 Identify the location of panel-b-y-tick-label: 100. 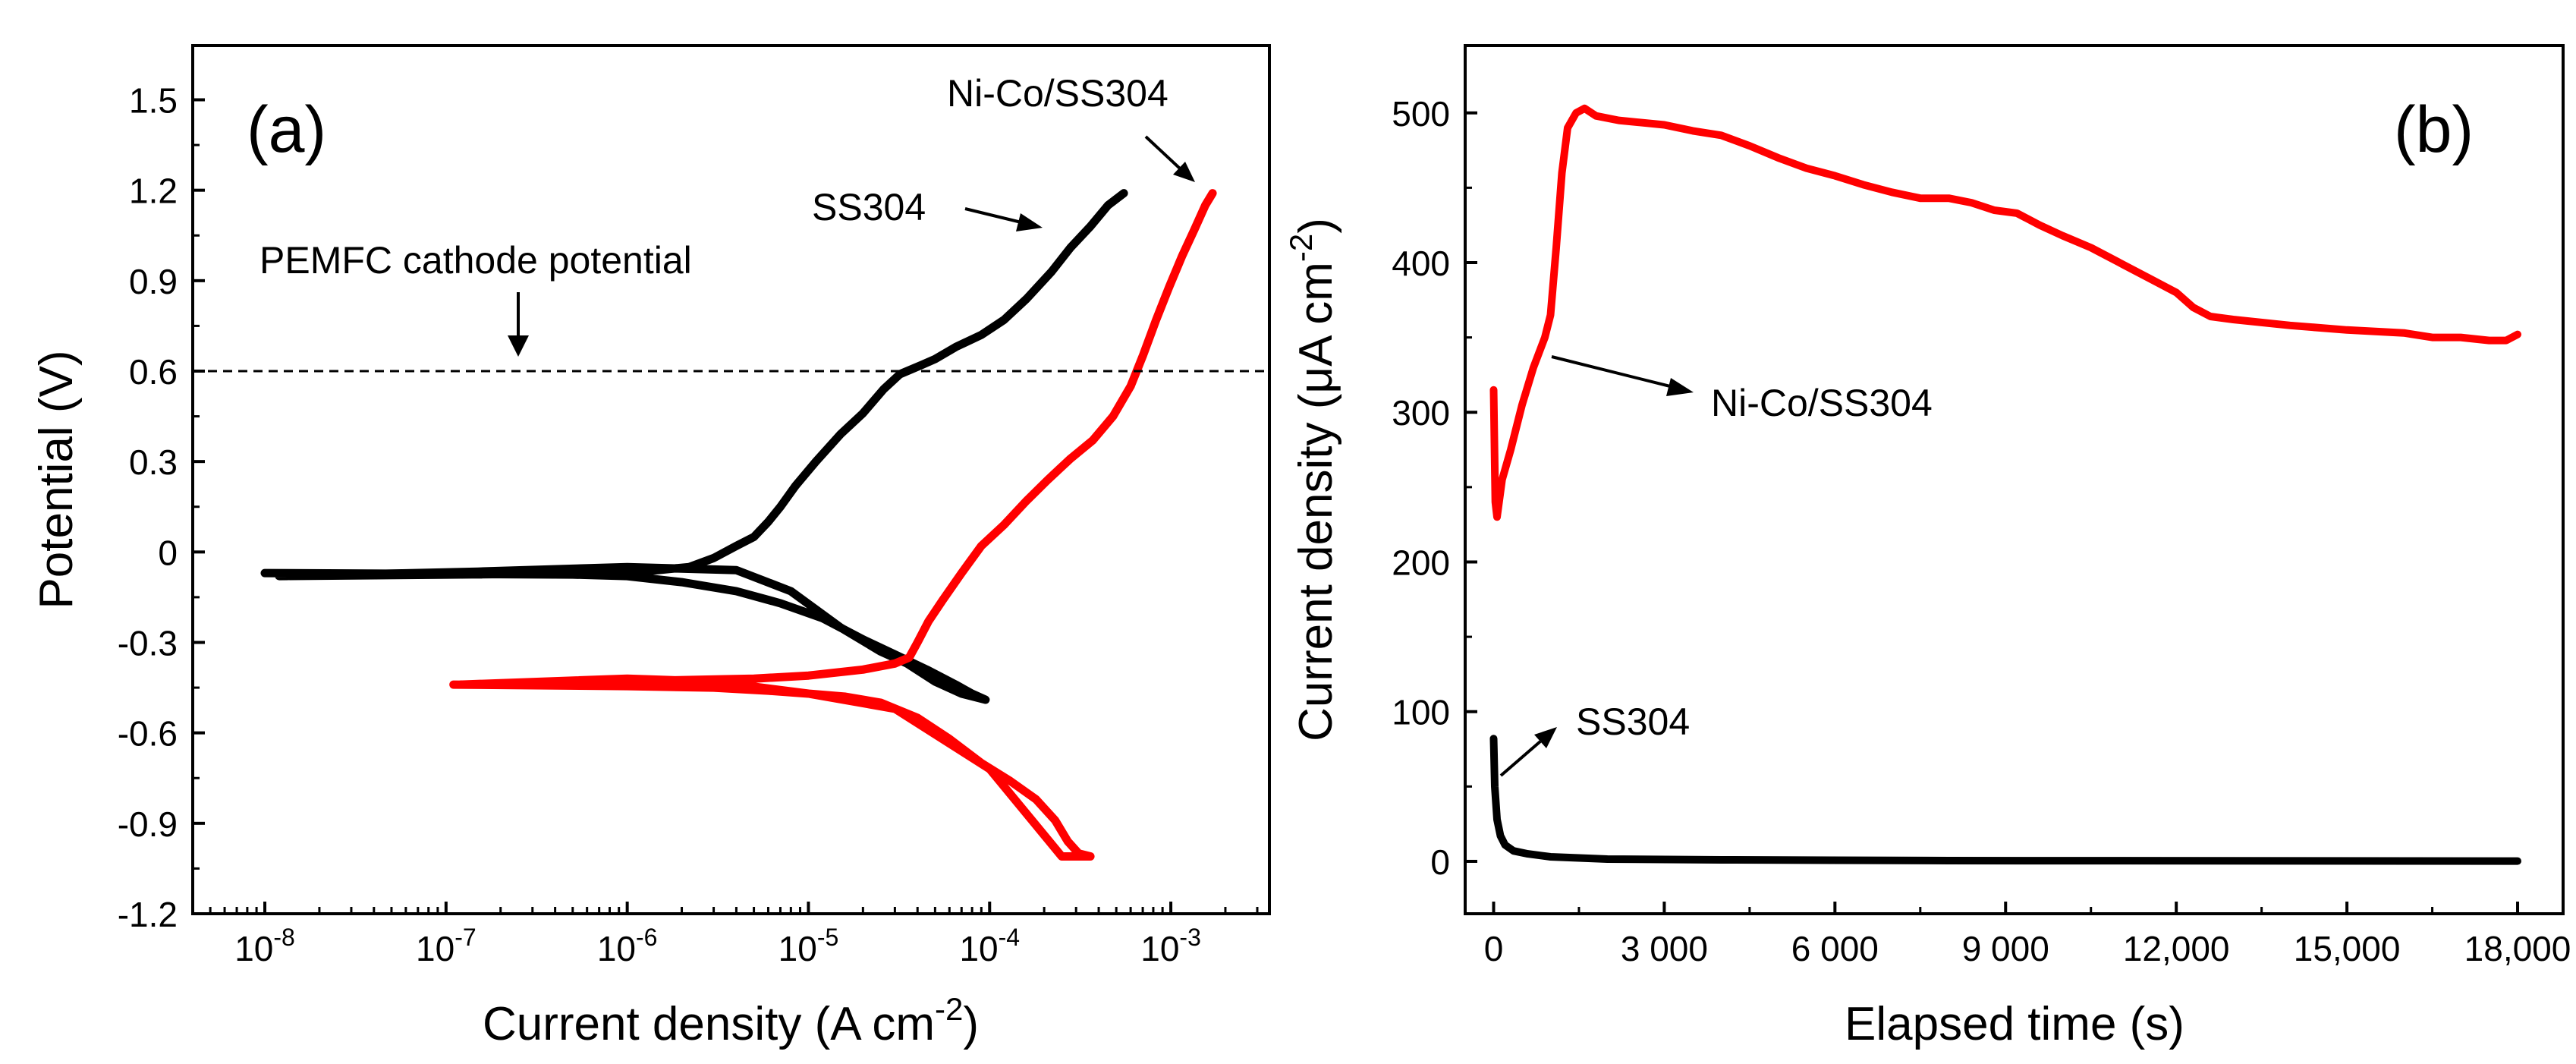
(1421, 713).